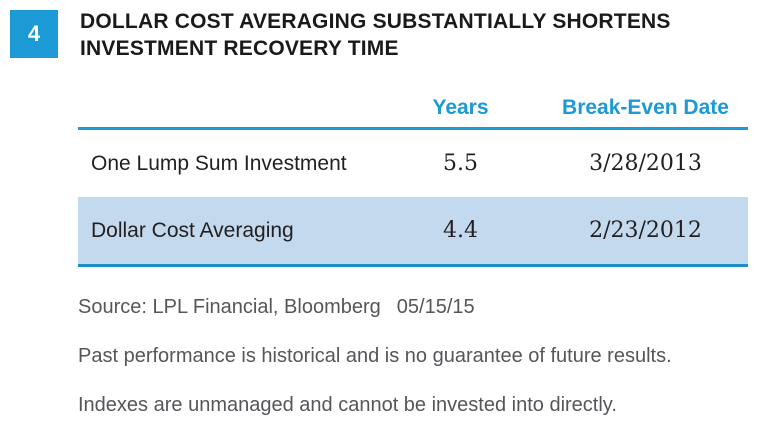  Describe the element at coordinates (460, 163) in the screenshot. I see `years-value: 5.5` at that location.